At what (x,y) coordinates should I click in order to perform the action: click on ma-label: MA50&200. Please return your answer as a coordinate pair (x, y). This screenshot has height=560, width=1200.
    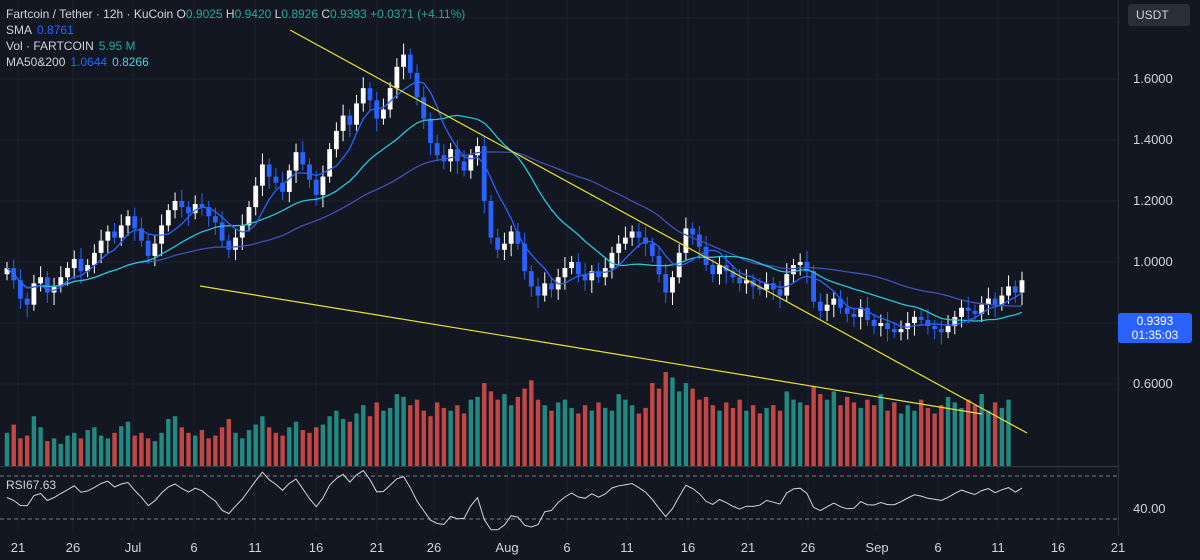
    Looking at the image, I should click on (36, 62).